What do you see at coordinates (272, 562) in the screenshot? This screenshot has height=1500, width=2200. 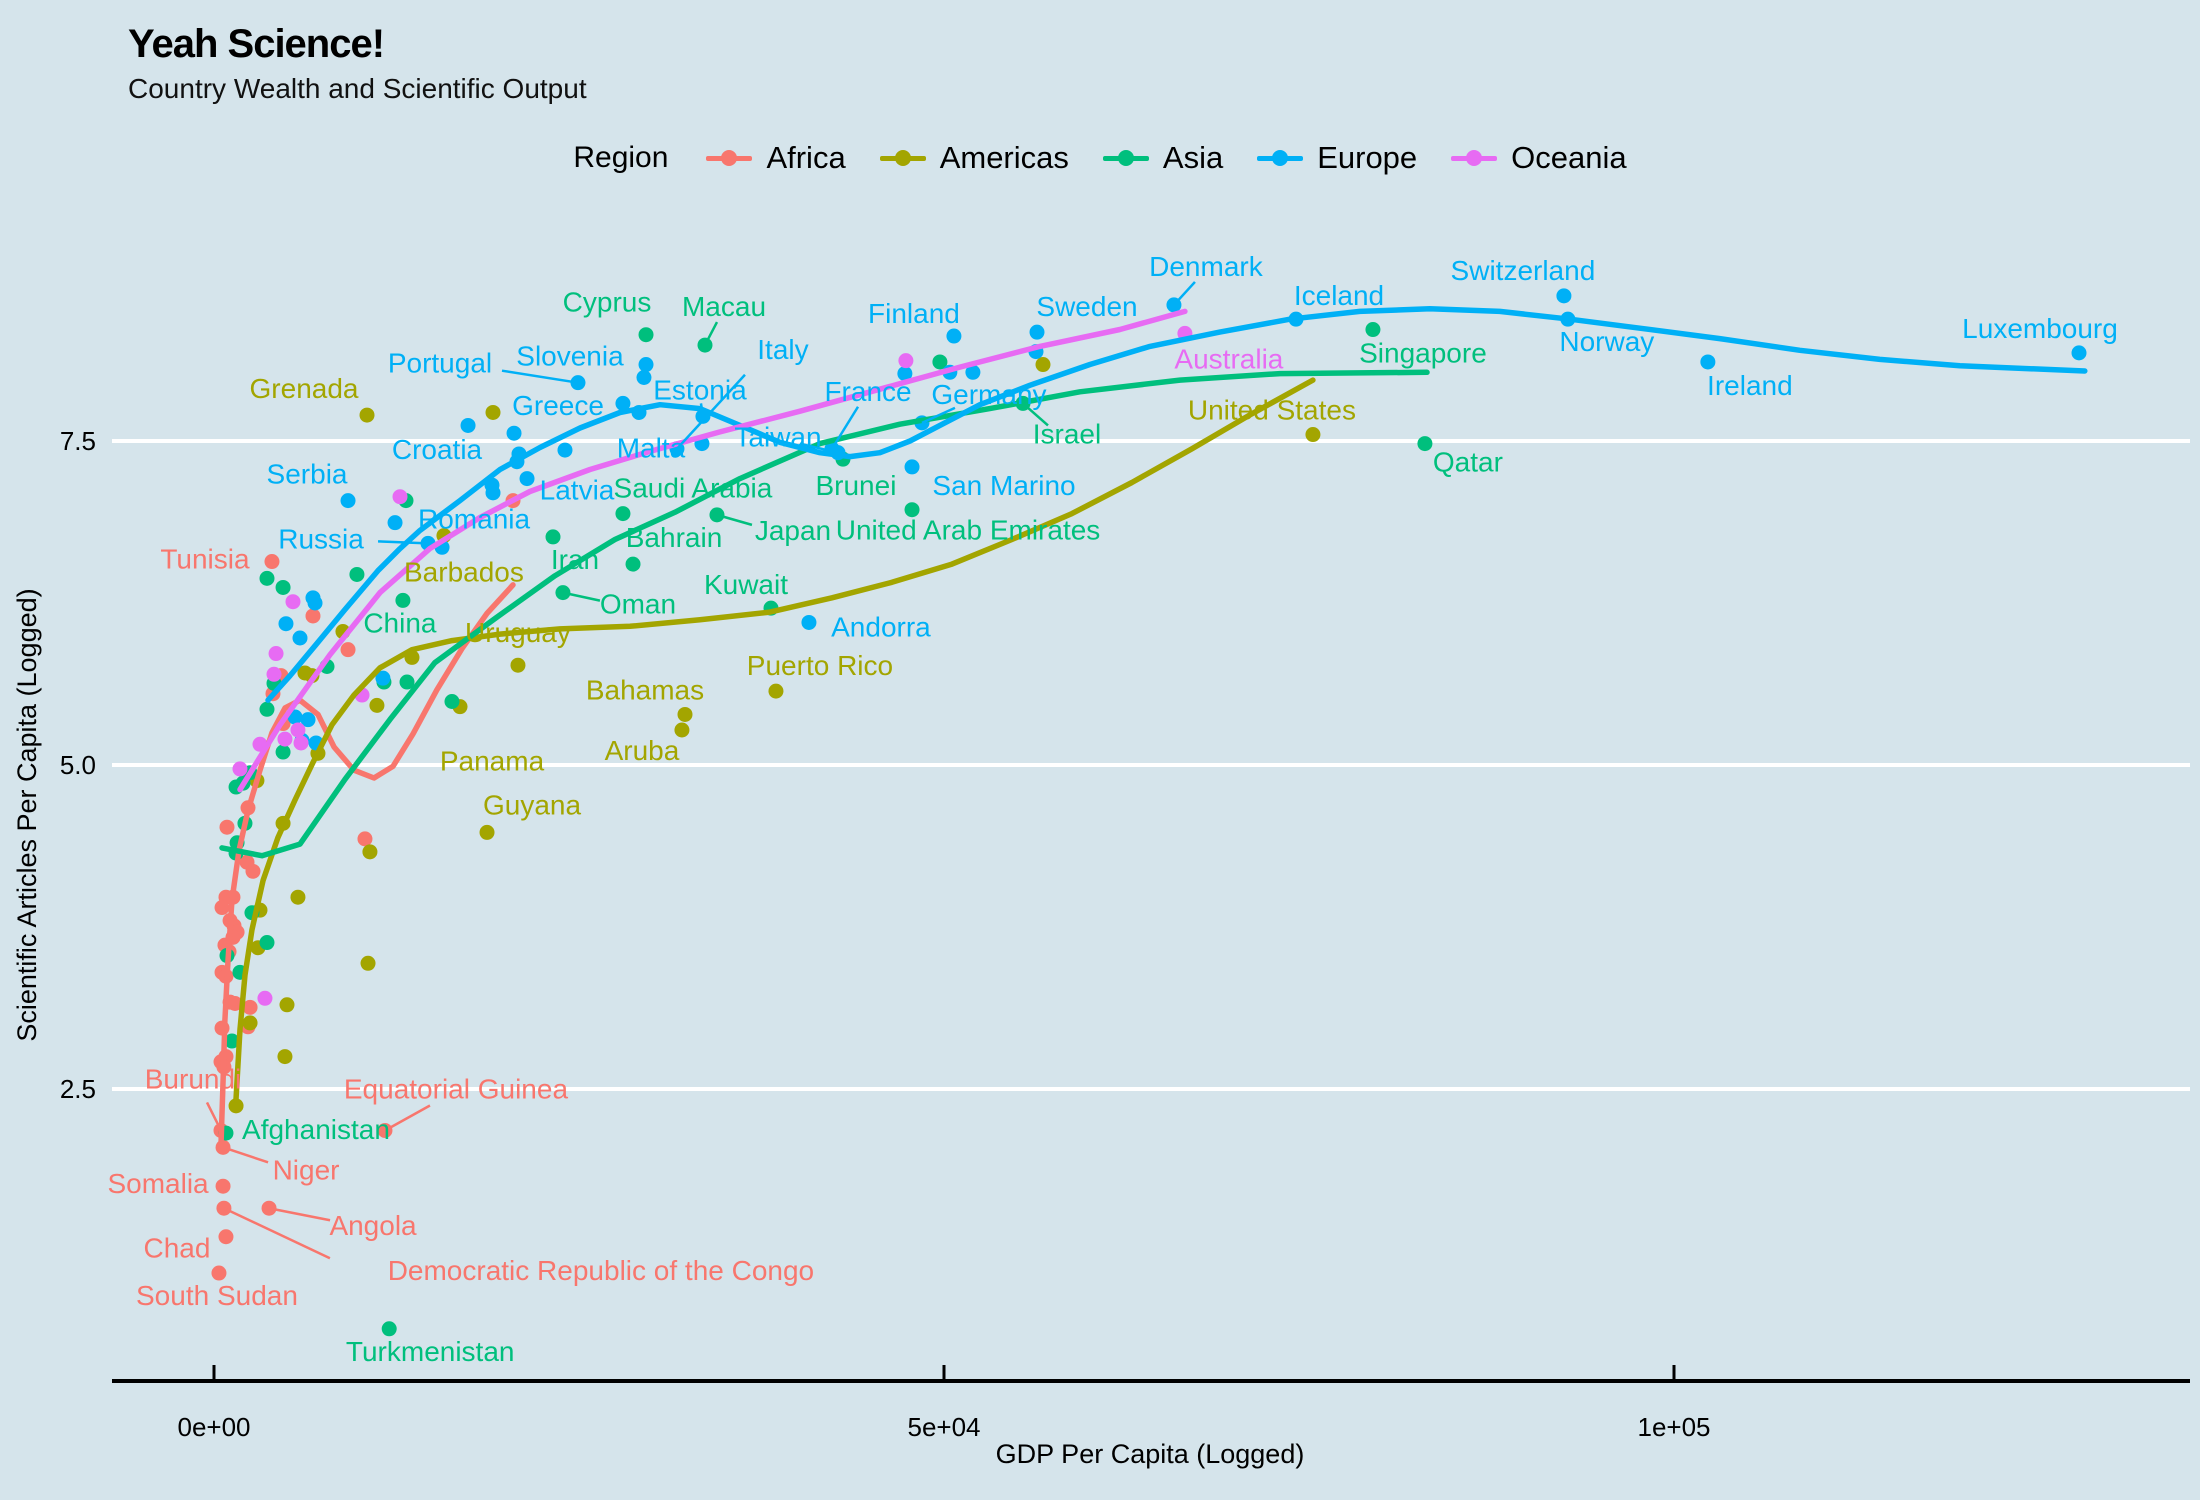 I see `data-point-tunisia` at bounding box center [272, 562].